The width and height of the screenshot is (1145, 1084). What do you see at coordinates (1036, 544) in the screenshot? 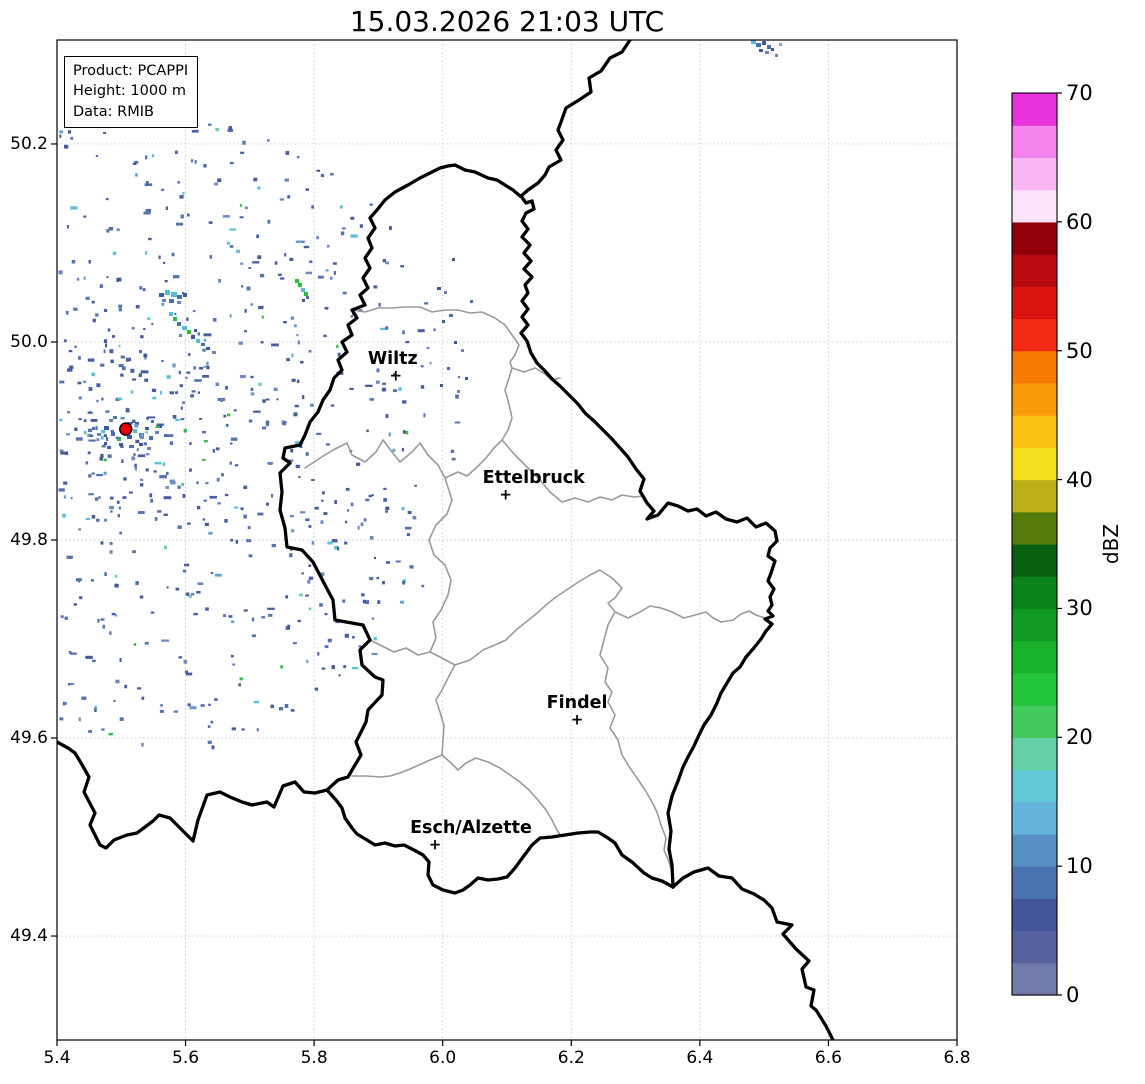
I see `colorbar` at bounding box center [1036, 544].